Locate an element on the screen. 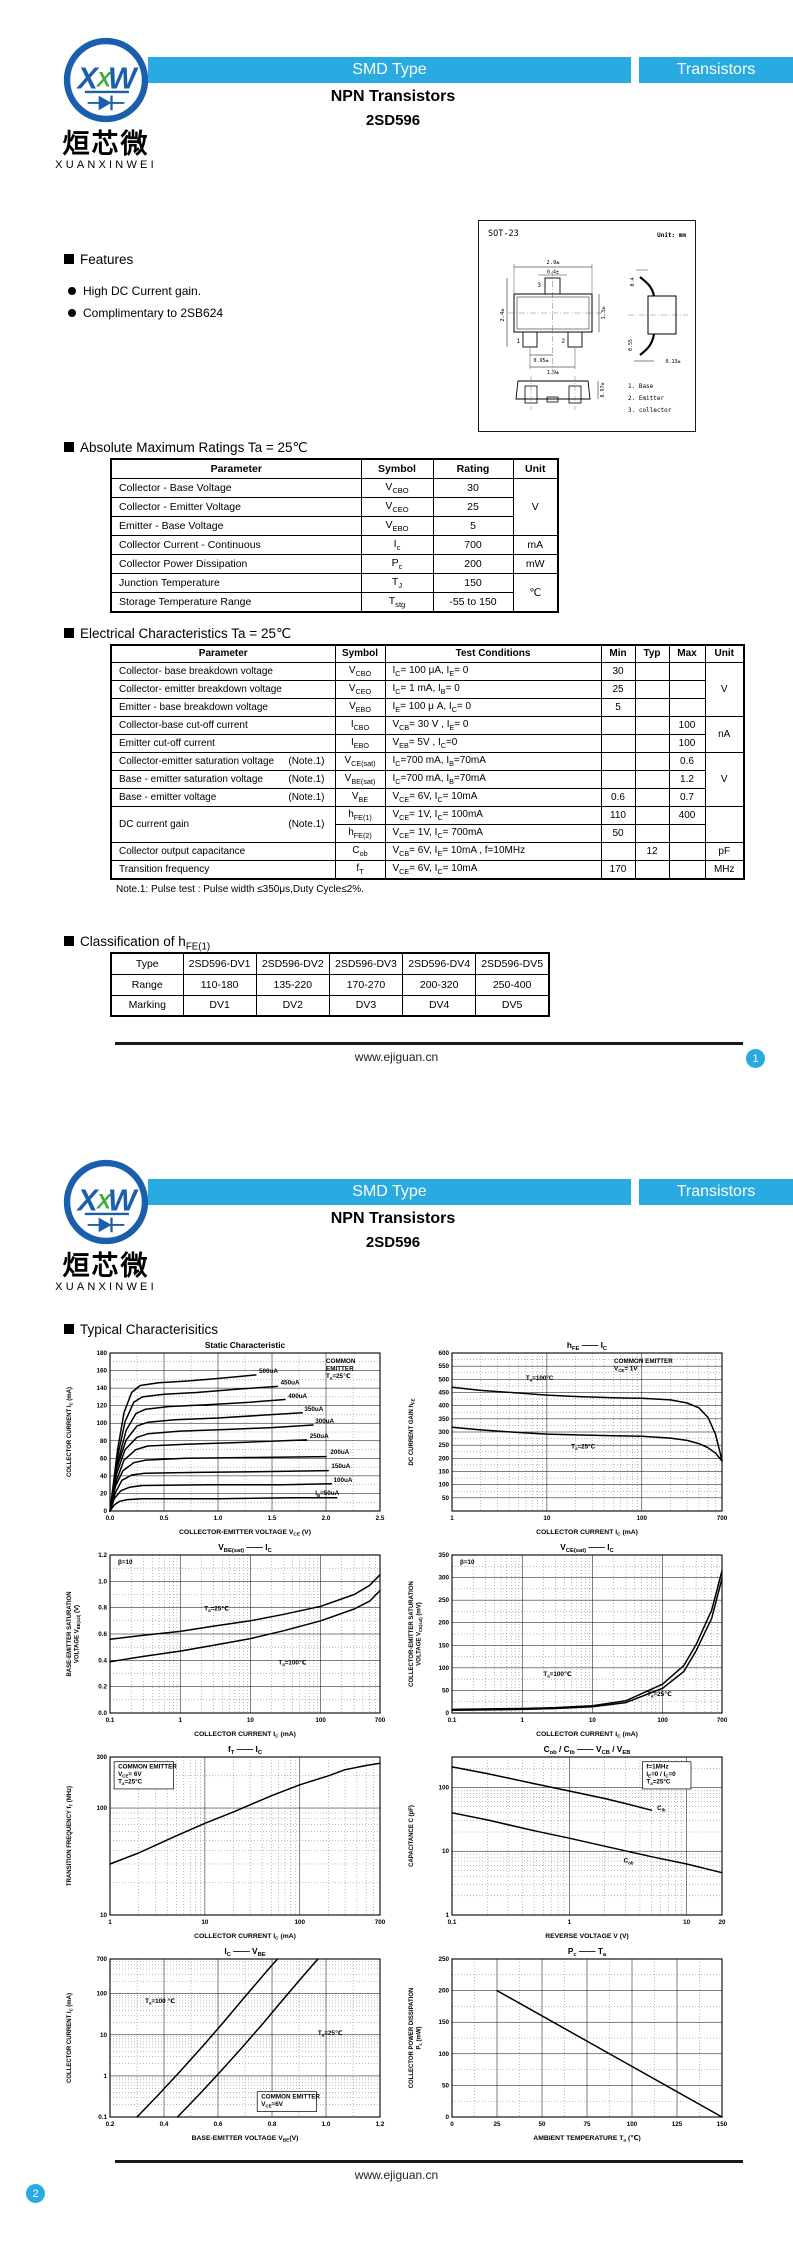  series-IB=100uA is located at coordinates (221, 1497).